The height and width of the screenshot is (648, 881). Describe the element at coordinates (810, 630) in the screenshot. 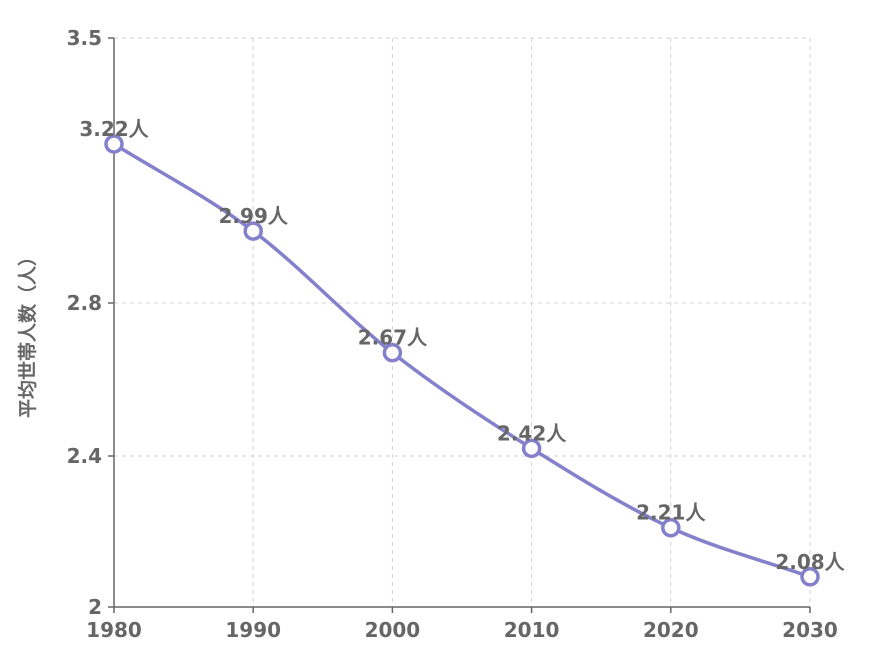

I see `x-tick-label: 2030` at that location.